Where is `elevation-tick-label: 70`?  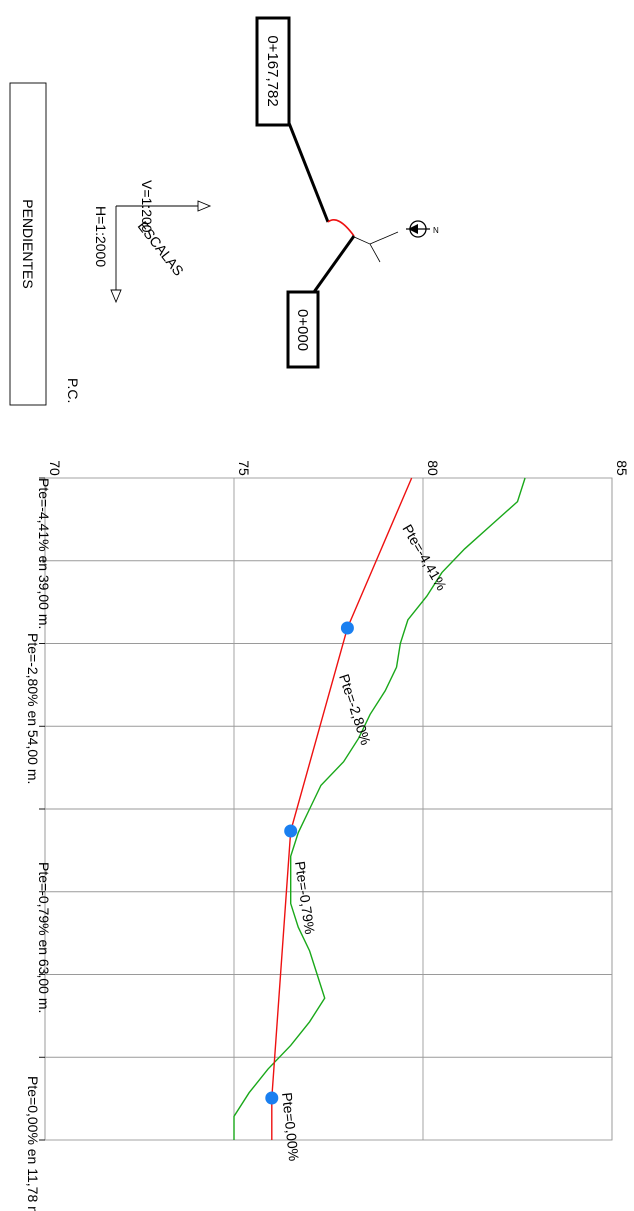 elevation-tick-label: 70 is located at coordinates (55, 468).